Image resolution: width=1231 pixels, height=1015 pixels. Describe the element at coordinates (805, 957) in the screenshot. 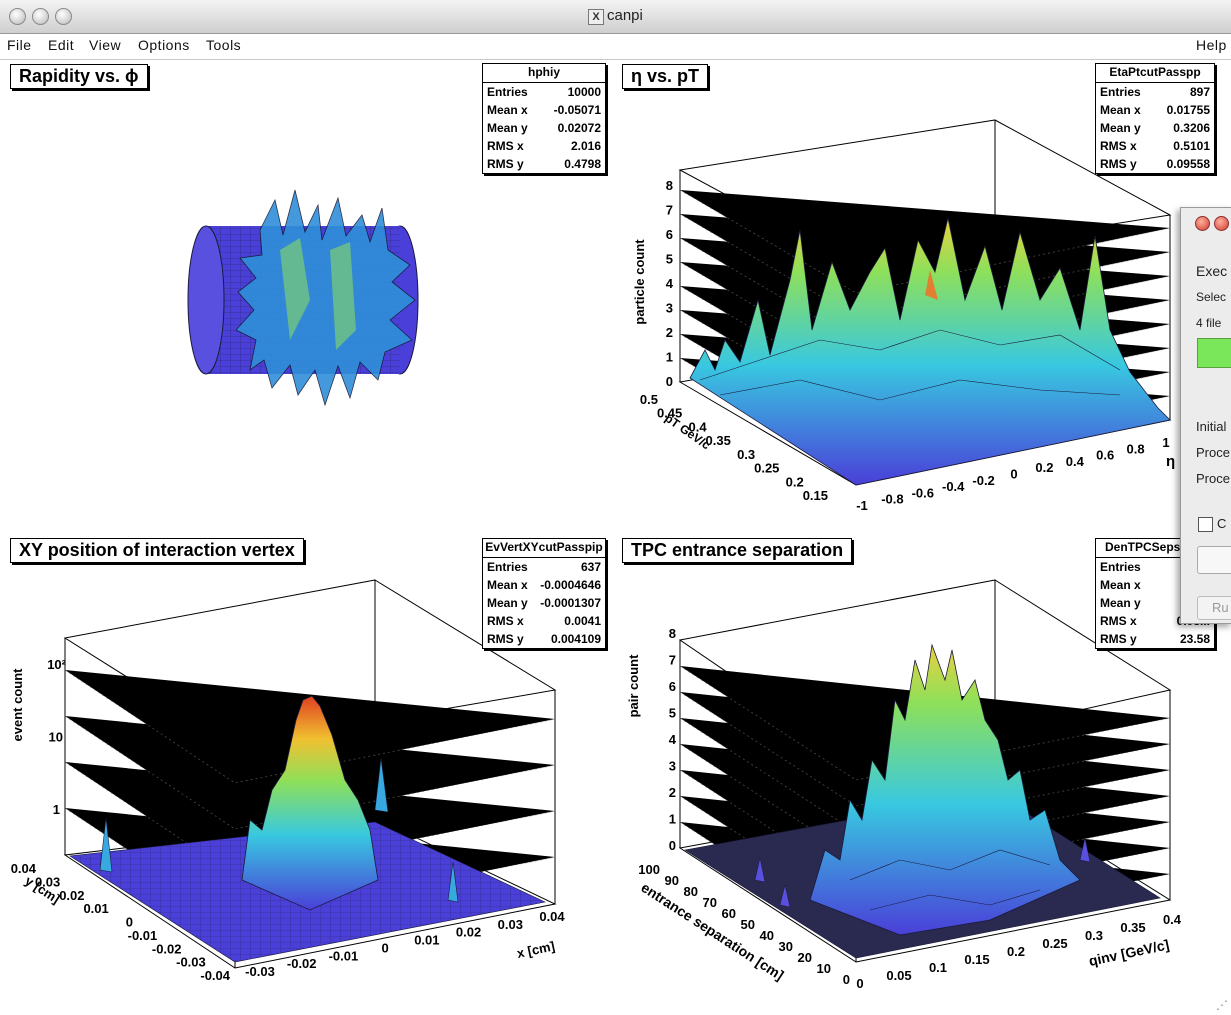

I see `y-tick-label: 20` at that location.